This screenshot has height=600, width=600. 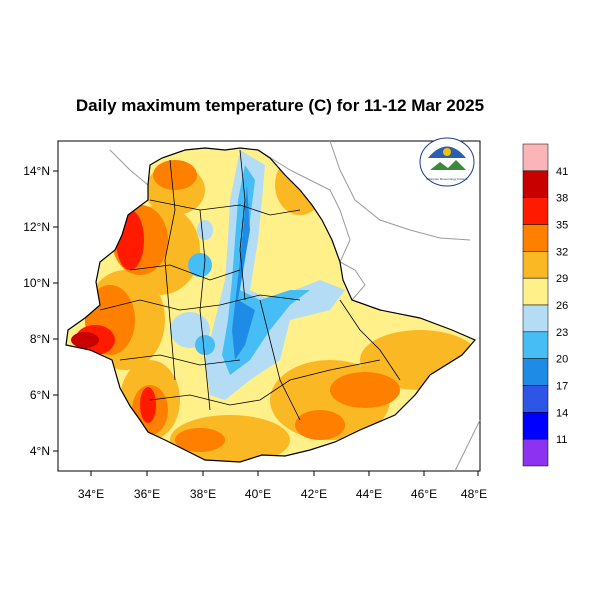 I want to click on x-tick-label: 44°E, so click(x=369, y=494).